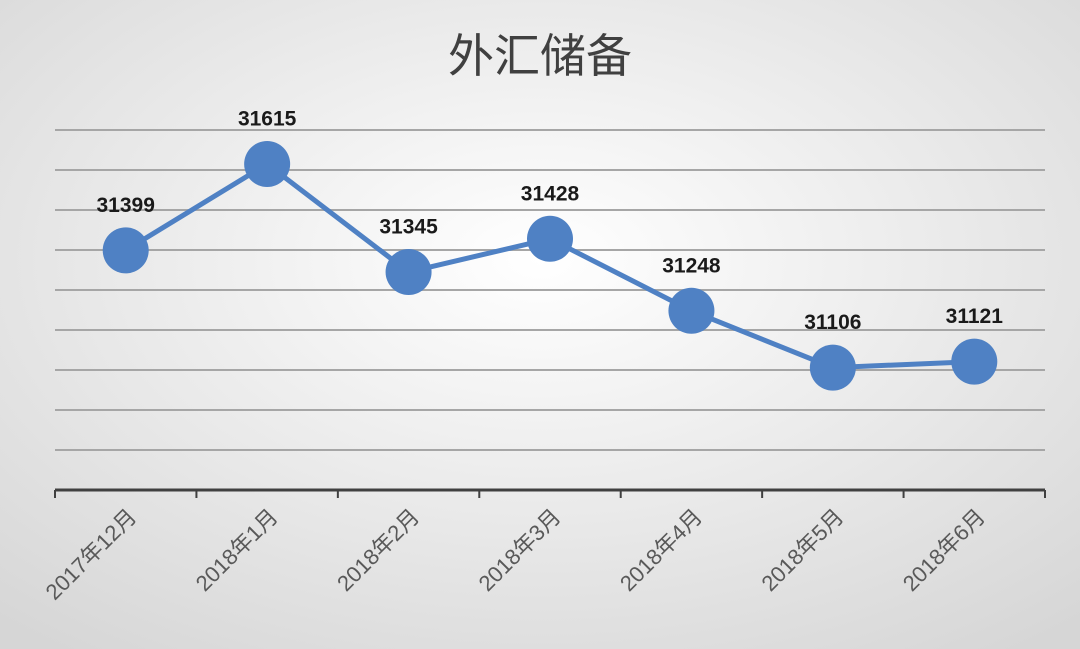 The image size is (1080, 649). Describe the element at coordinates (550, 193) in the screenshot. I see `data-label: 31428` at that location.